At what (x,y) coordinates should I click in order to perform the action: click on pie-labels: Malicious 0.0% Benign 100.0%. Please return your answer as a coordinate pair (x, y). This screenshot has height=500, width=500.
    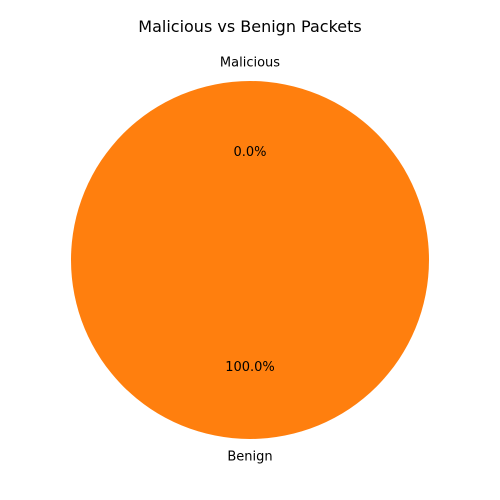
    Looking at the image, I should click on (250, 260).